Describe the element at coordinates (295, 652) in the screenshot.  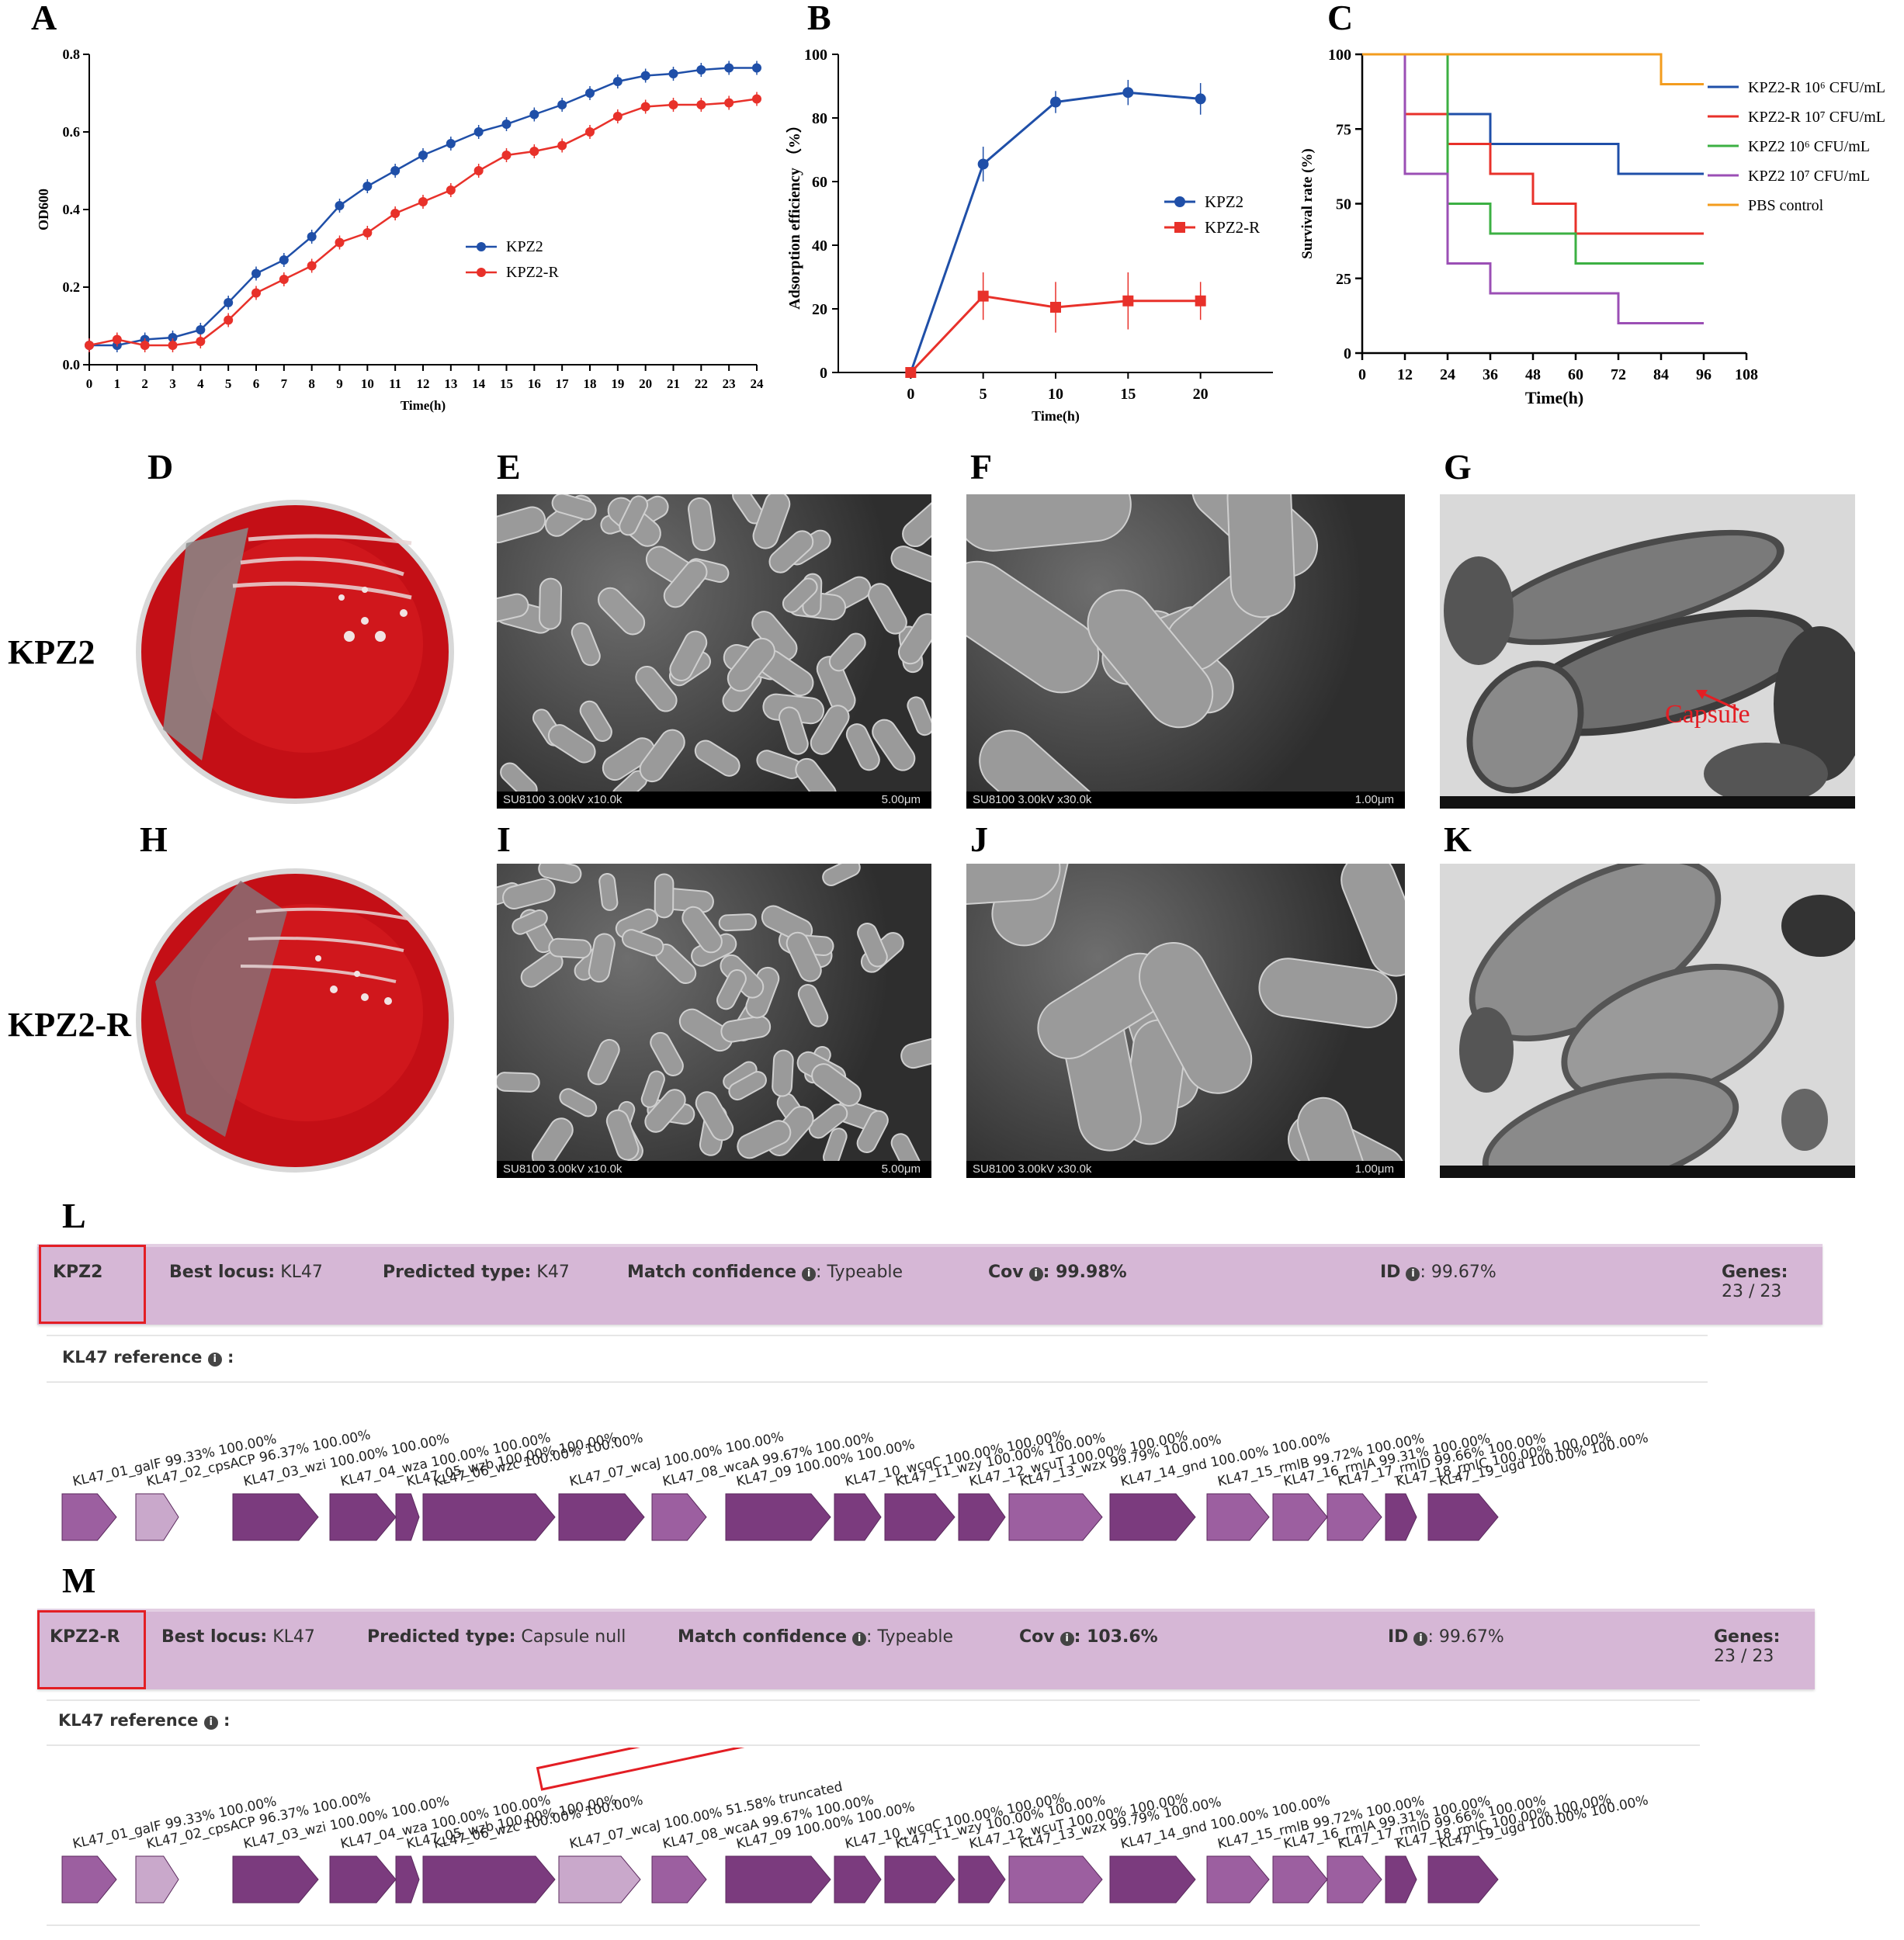
I see `blood-agar-plate-d` at that location.